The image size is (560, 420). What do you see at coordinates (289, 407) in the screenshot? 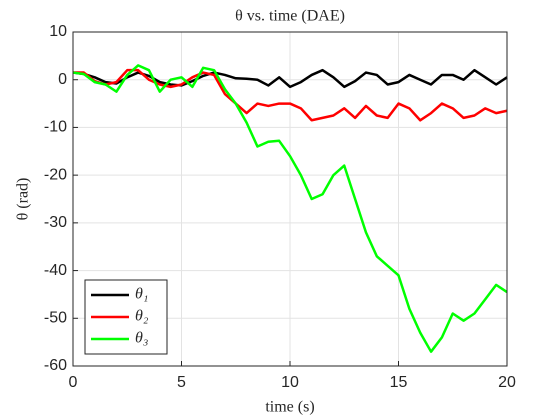
I see `x-axis-label: time (s)` at bounding box center [289, 407].